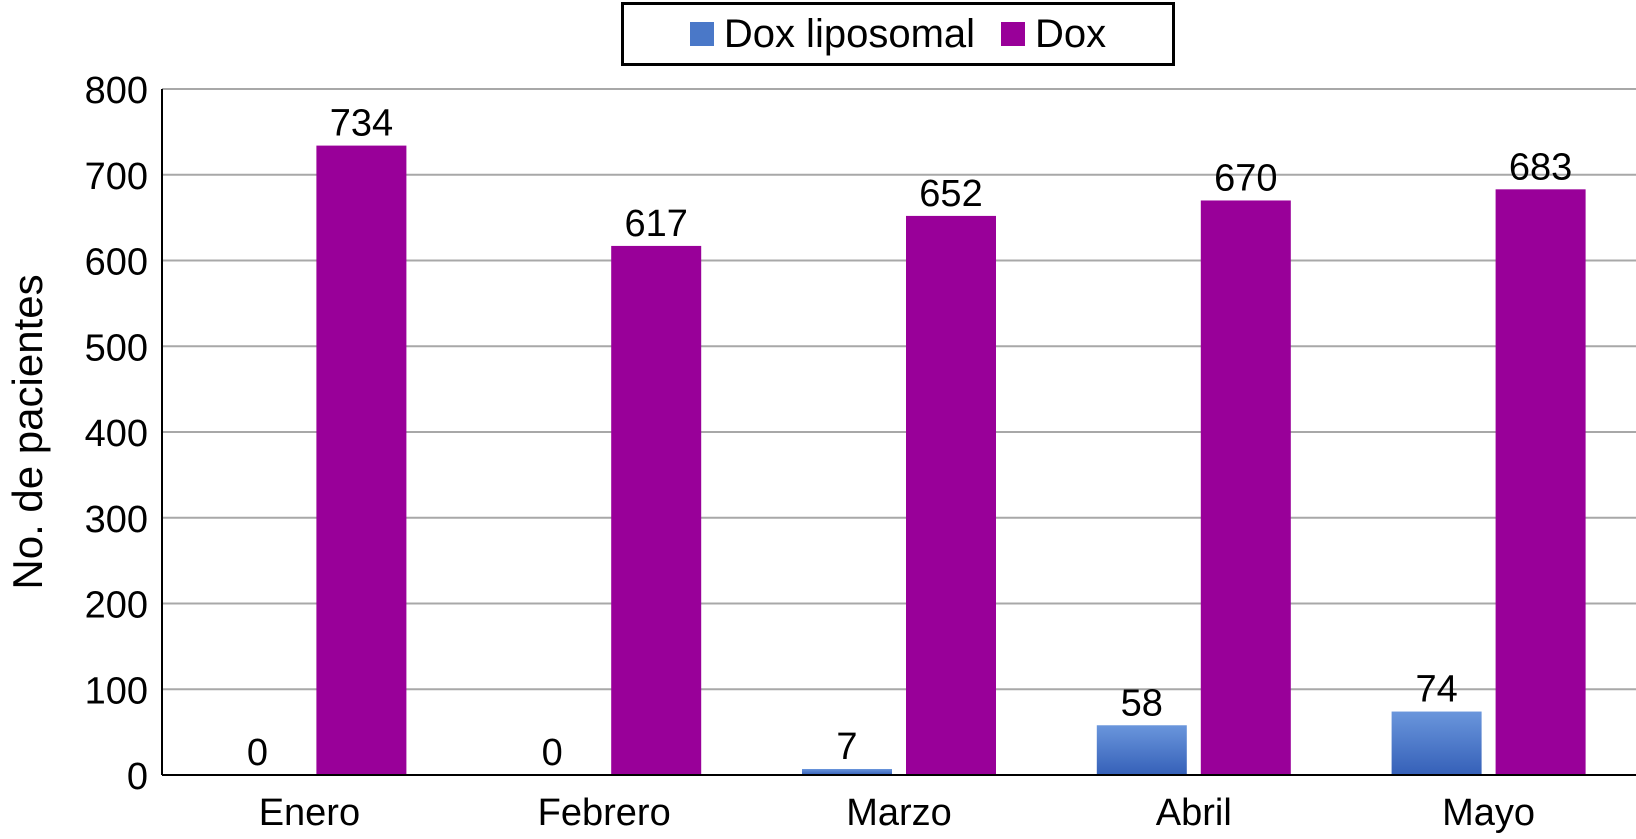 The image size is (1636, 839). Describe the element at coordinates (1436, 743) in the screenshot. I see `bar-dox-liposomal-mayo` at that location.